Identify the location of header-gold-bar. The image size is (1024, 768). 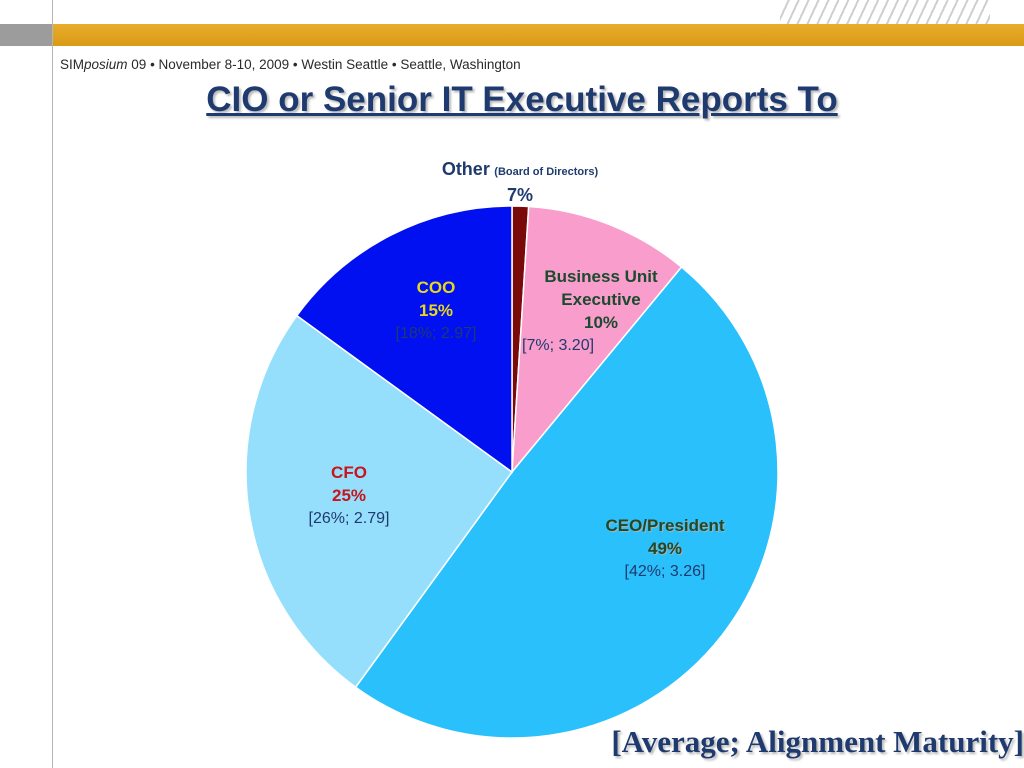
(512, 35).